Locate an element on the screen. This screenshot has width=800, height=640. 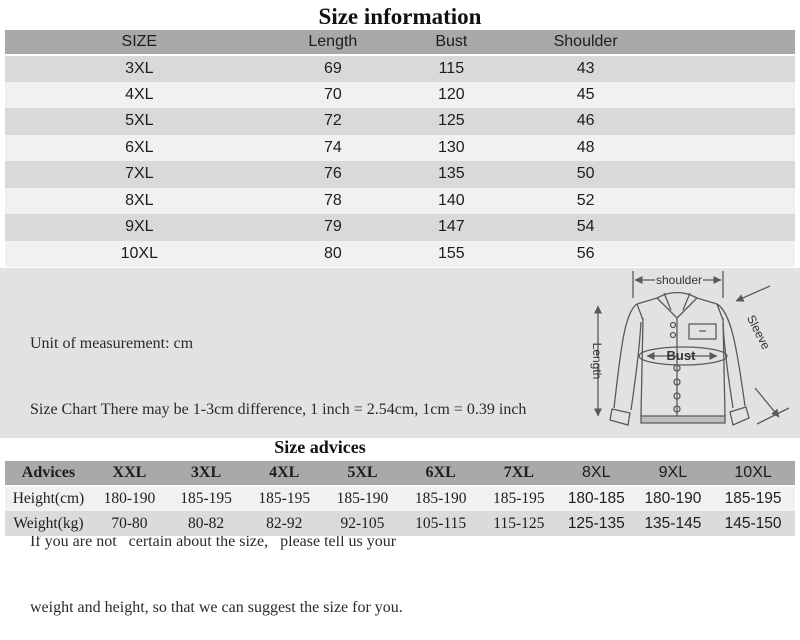
shoulder-lines is located at coordinates (677, 301).